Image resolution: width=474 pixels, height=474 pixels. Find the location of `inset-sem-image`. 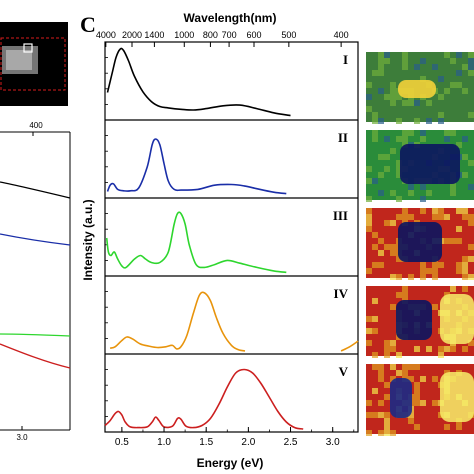

inset-sem-image is located at coordinates (34, 64).